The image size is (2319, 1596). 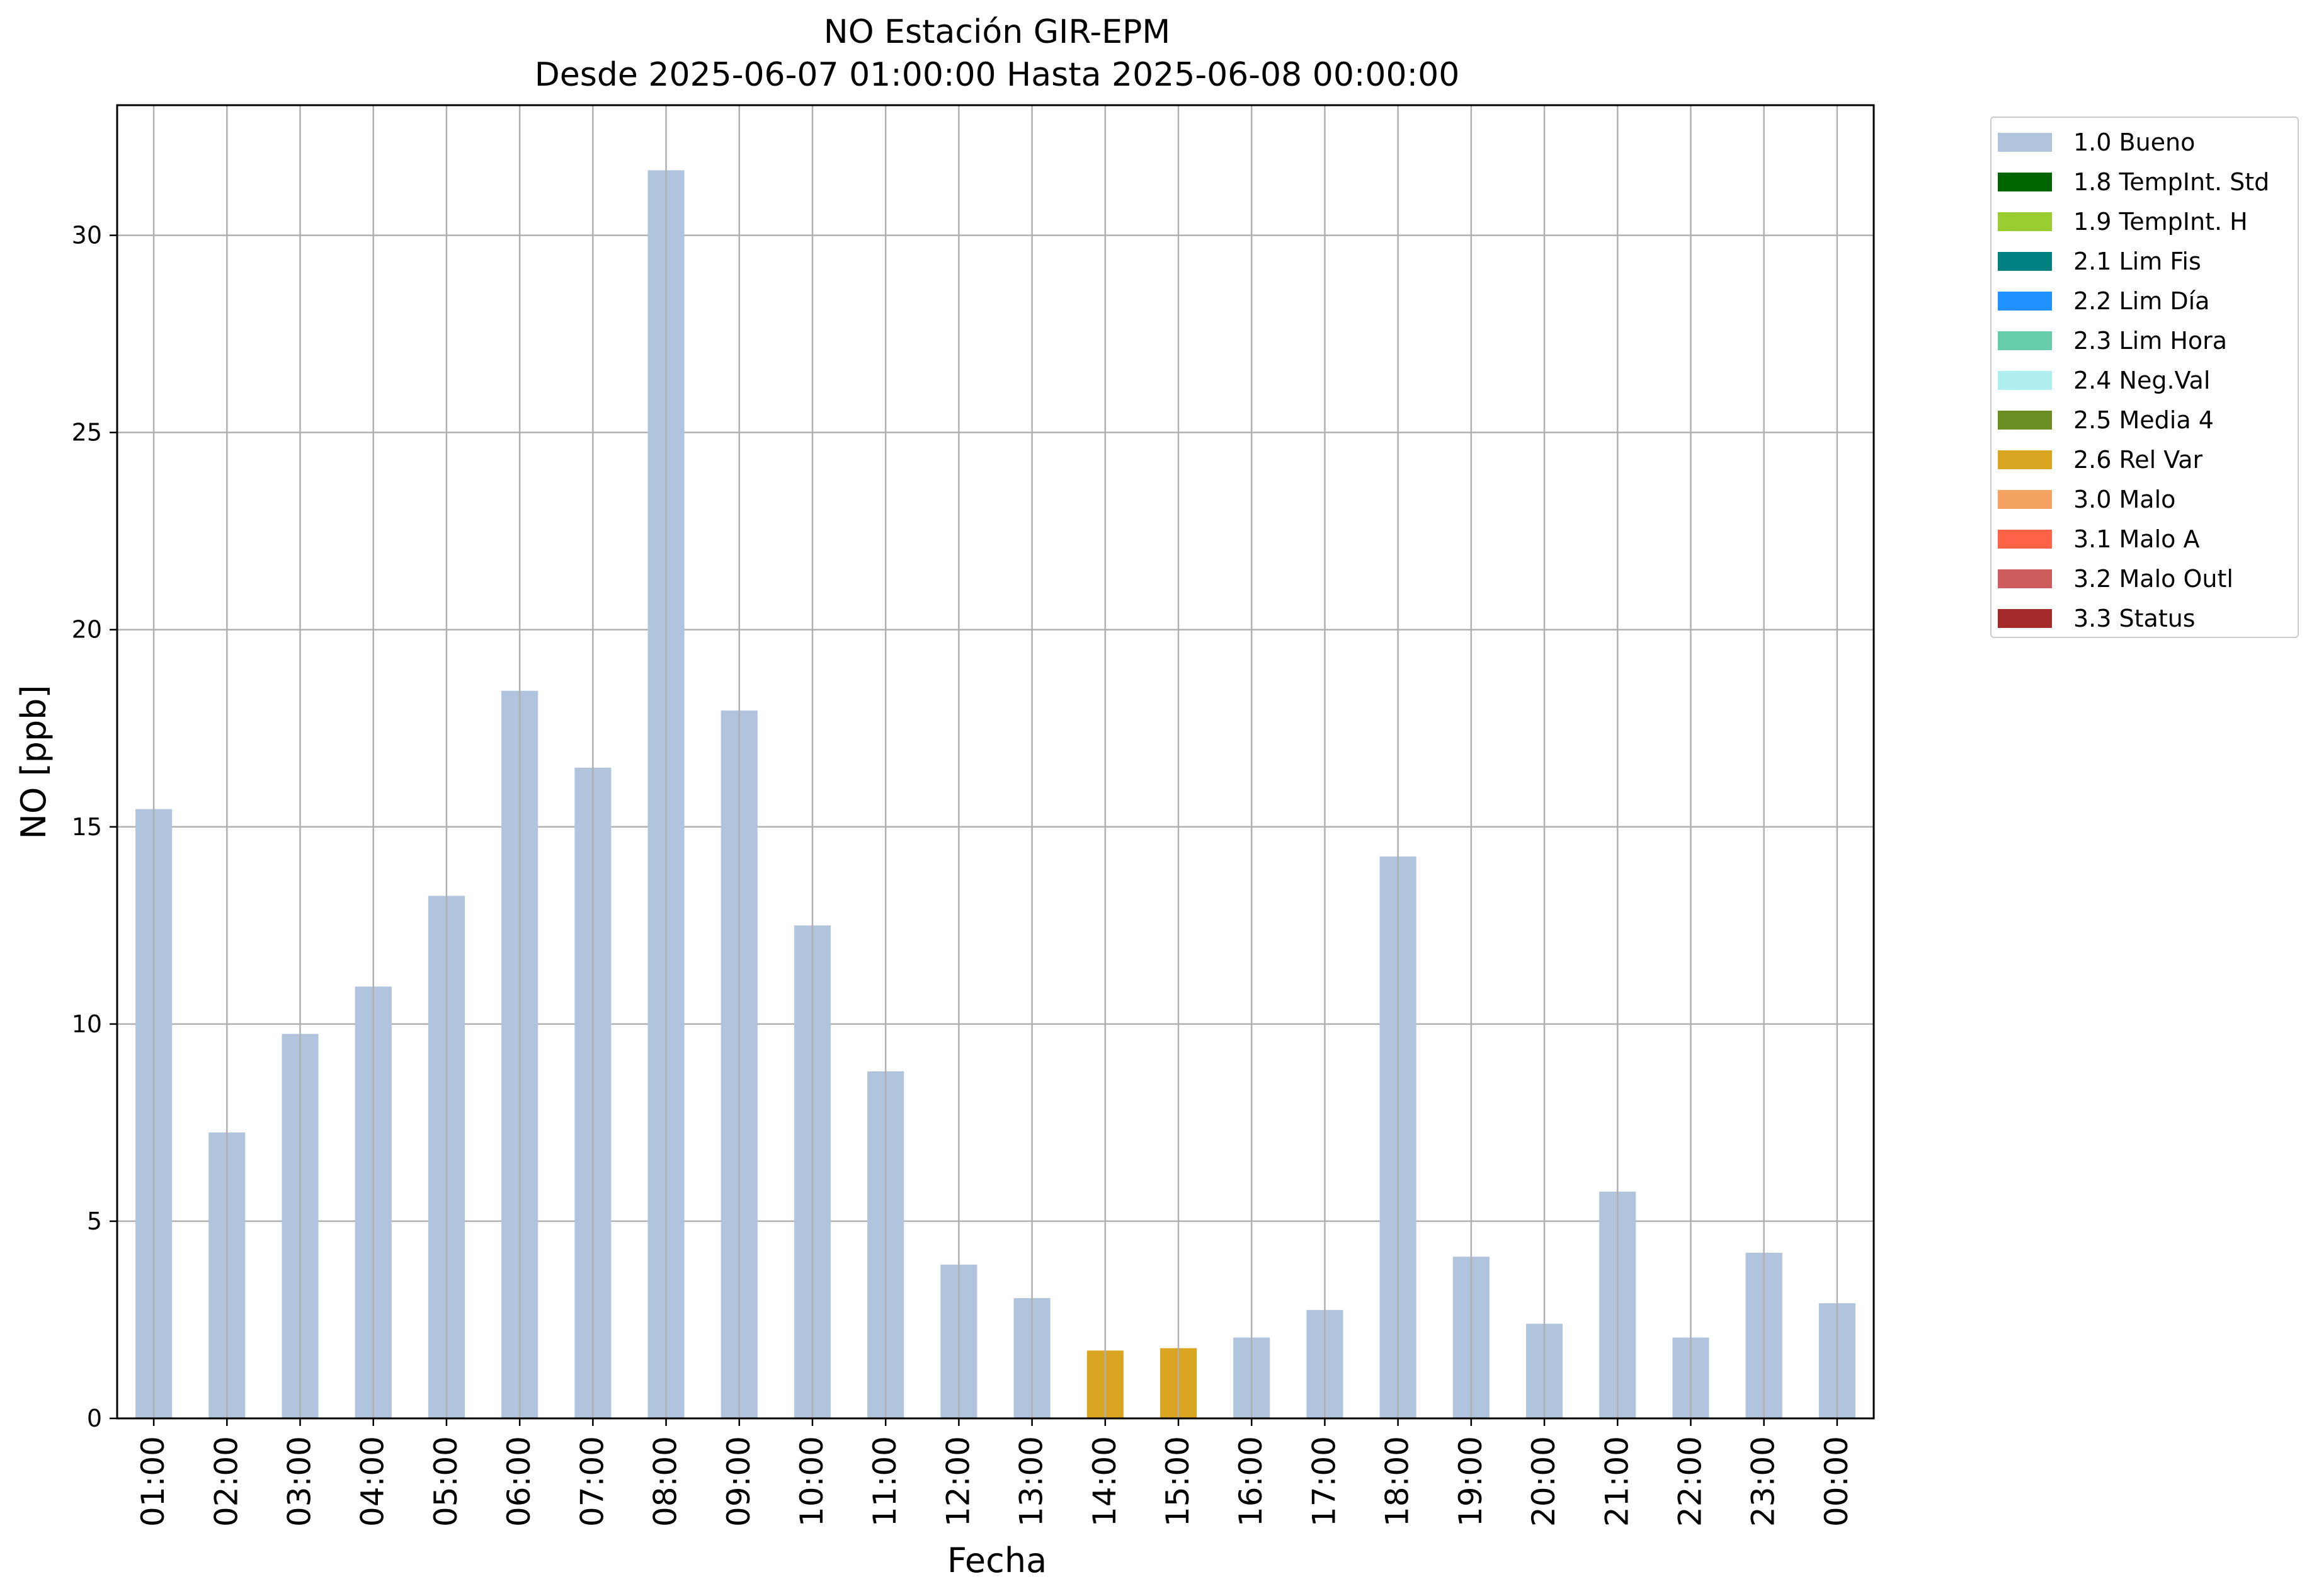 I want to click on legend-label: 3.1 Malo A, so click(x=2136, y=539).